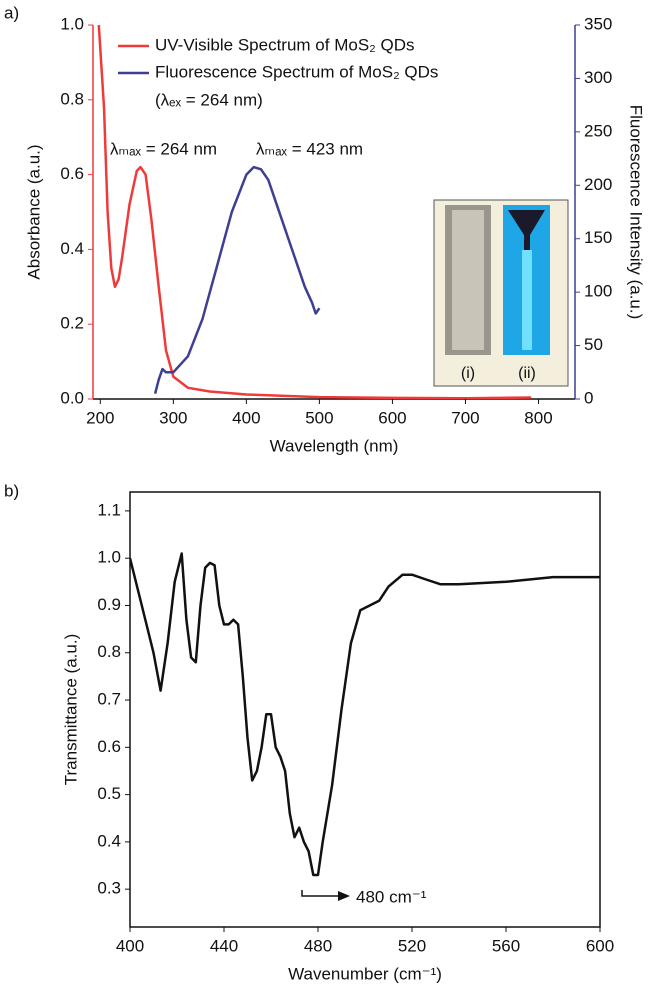  Describe the element at coordinates (465, 417) in the screenshot. I see `x-tick-label: 700` at that location.